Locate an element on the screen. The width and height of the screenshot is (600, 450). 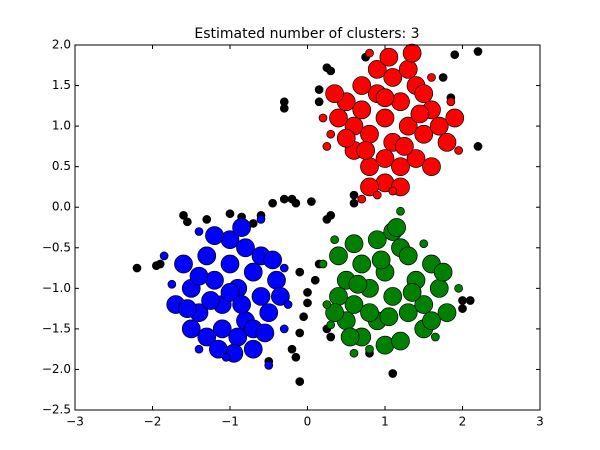
y-tick-label: −0.5 is located at coordinates (56, 247).